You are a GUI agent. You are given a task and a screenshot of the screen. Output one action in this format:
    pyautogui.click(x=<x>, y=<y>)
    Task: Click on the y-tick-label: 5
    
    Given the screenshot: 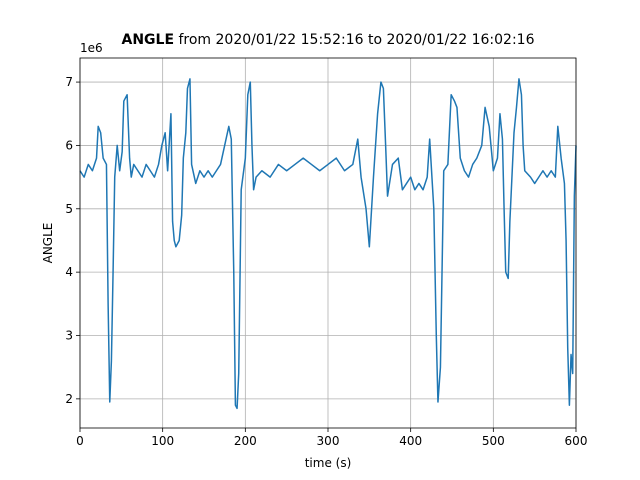 What is the action you would take?
    pyautogui.click(x=69, y=209)
    